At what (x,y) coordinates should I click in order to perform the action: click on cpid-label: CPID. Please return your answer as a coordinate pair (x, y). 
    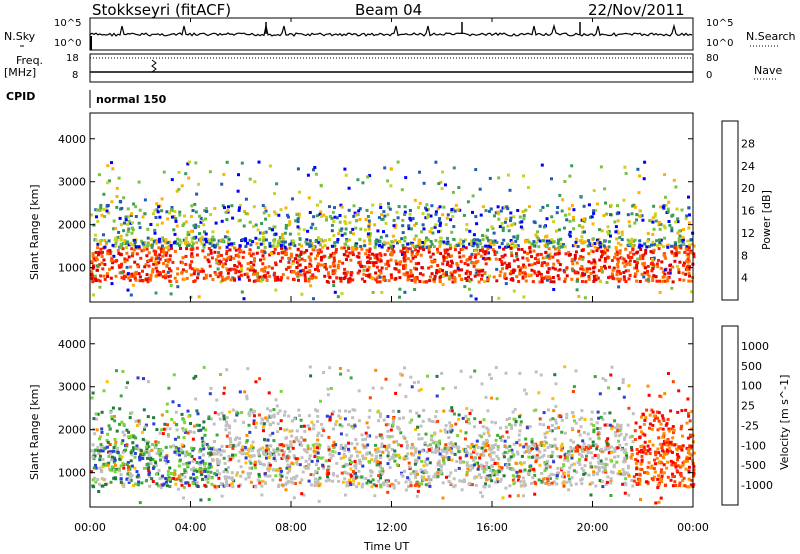
    Looking at the image, I should click on (21, 96).